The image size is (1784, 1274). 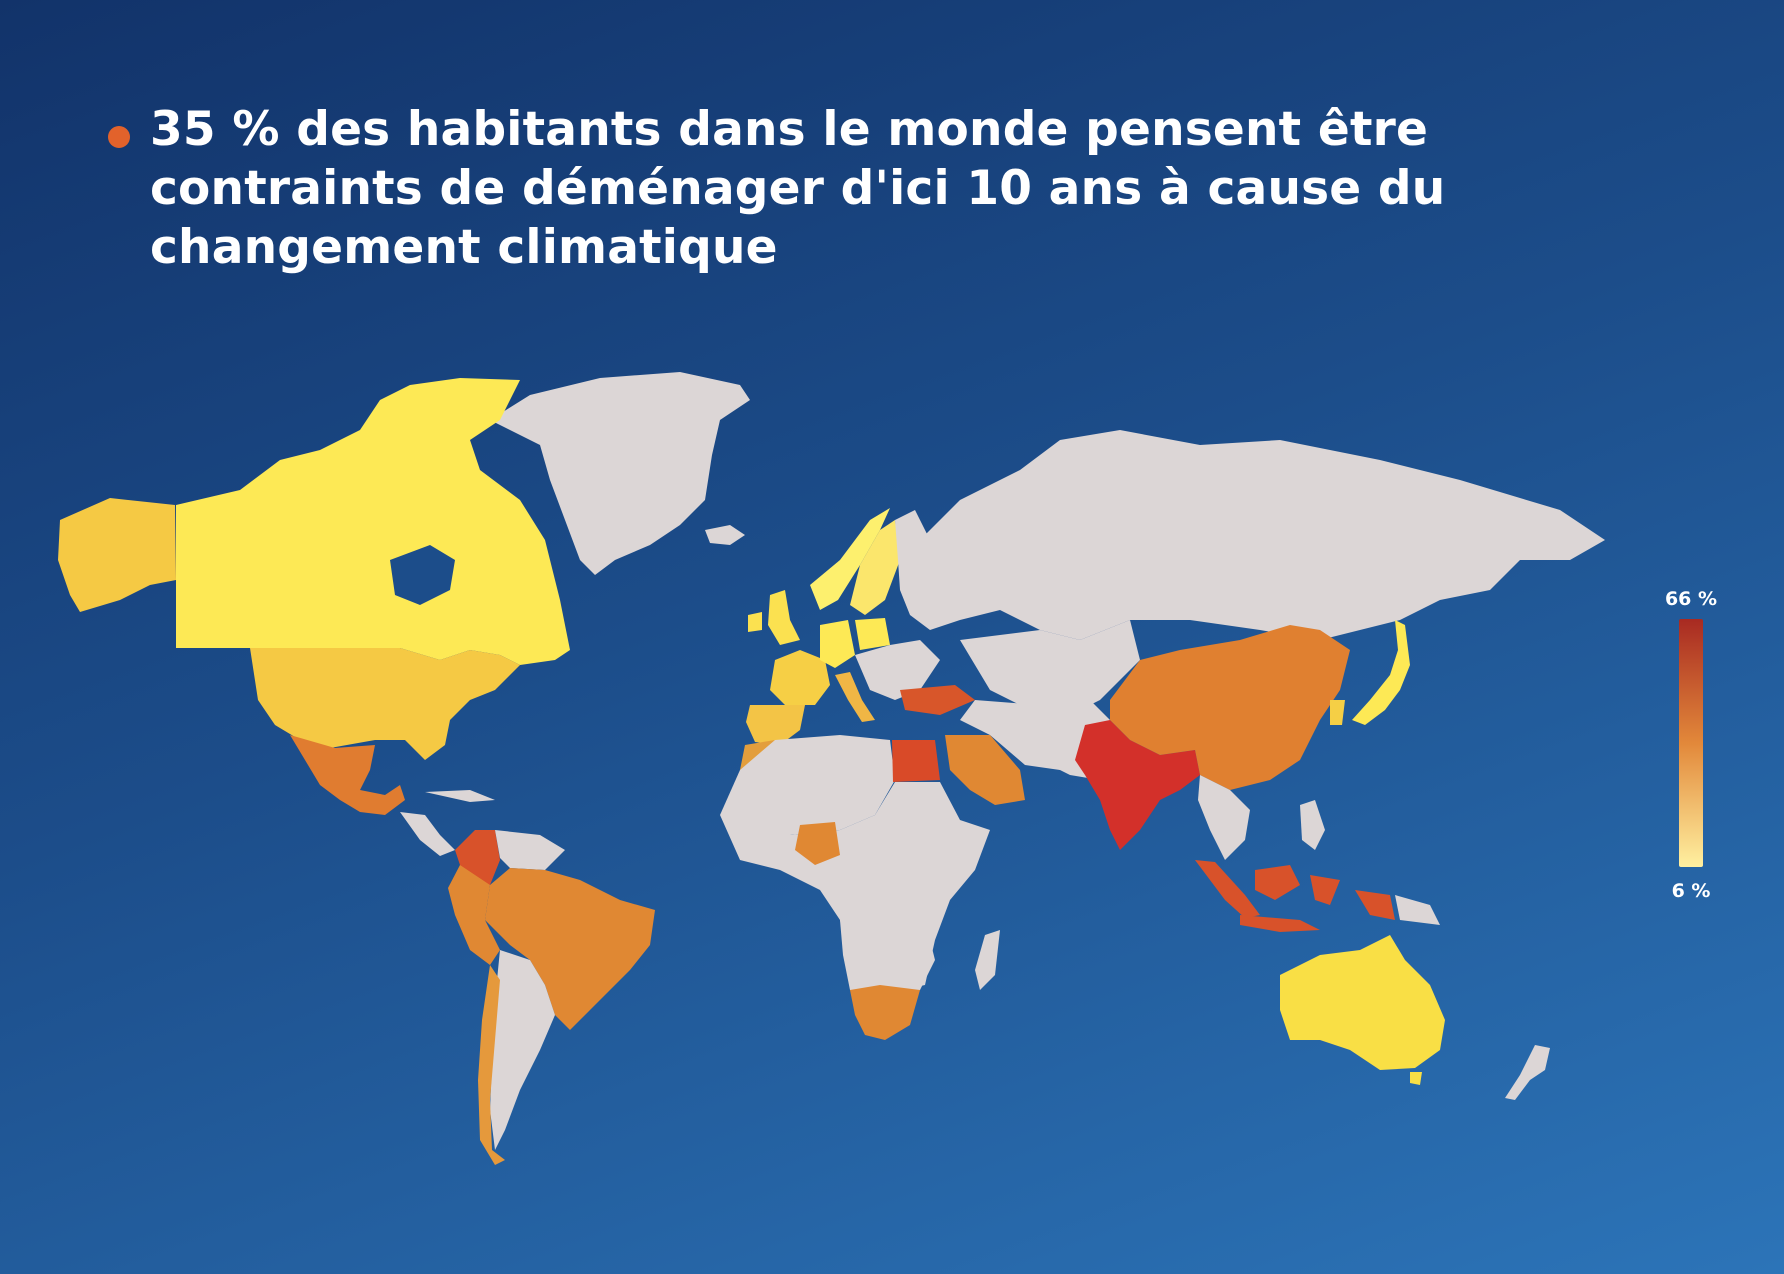 I want to click on country-south-africa, so click(x=885, y=1012).